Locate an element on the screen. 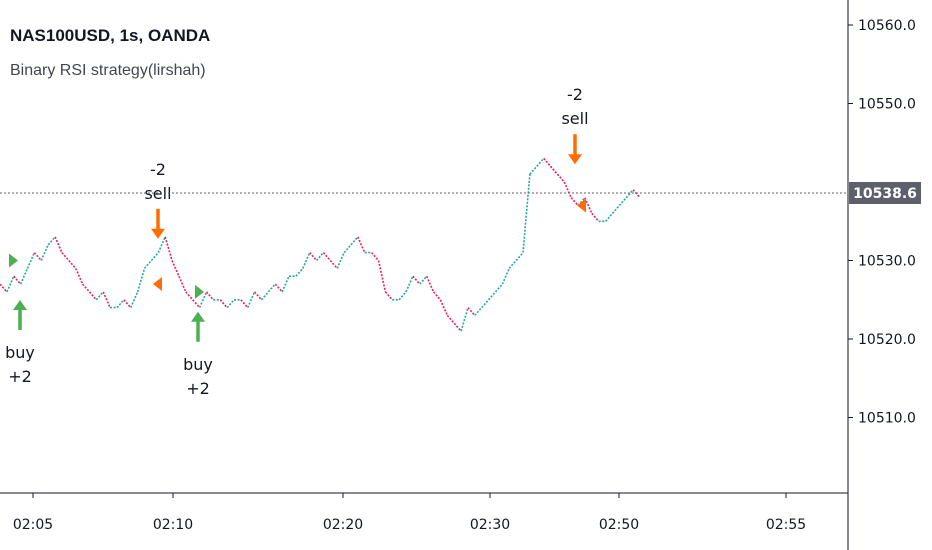  y-tick-label: 10530.0 is located at coordinates (887, 262).